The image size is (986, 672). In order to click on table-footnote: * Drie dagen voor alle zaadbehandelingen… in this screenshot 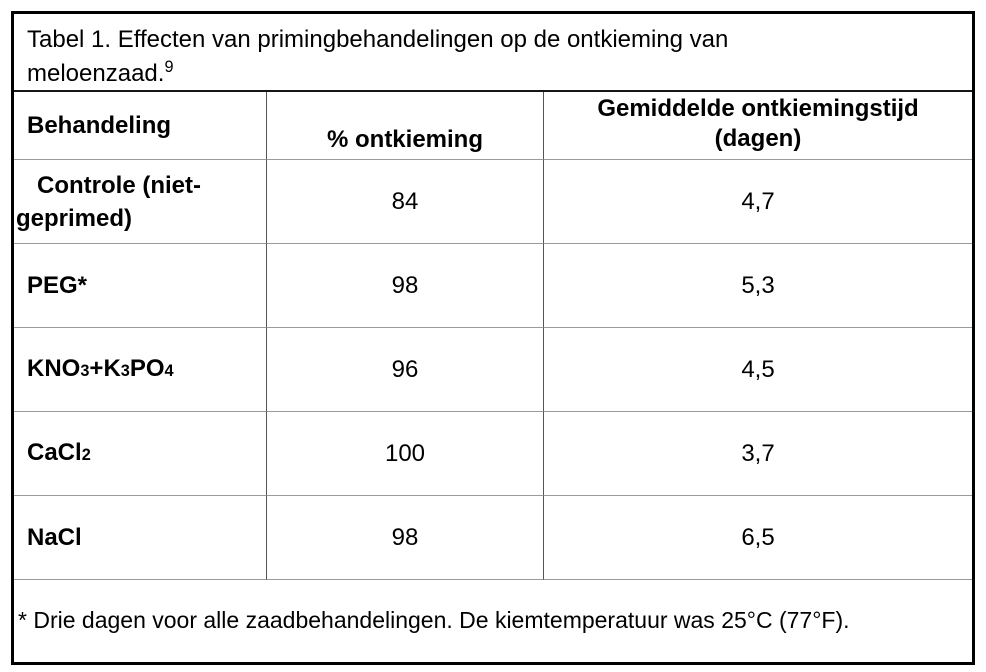, I will do `click(434, 619)`.